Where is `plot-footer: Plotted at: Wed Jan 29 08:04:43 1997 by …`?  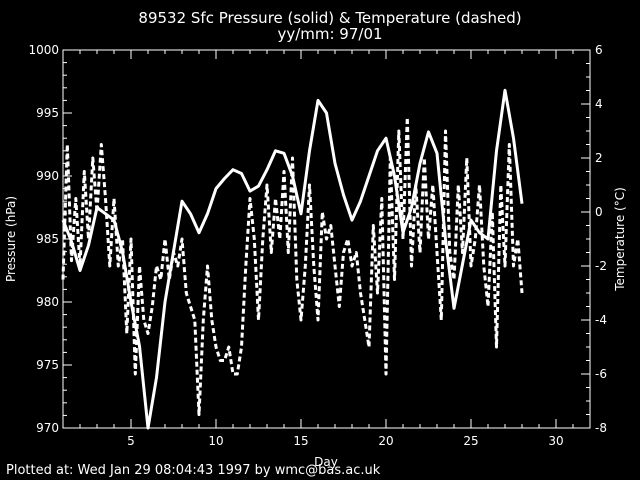
plot-footer: Plotted at: Wed Jan 29 08:04:43 1997 by … is located at coordinates (193, 470).